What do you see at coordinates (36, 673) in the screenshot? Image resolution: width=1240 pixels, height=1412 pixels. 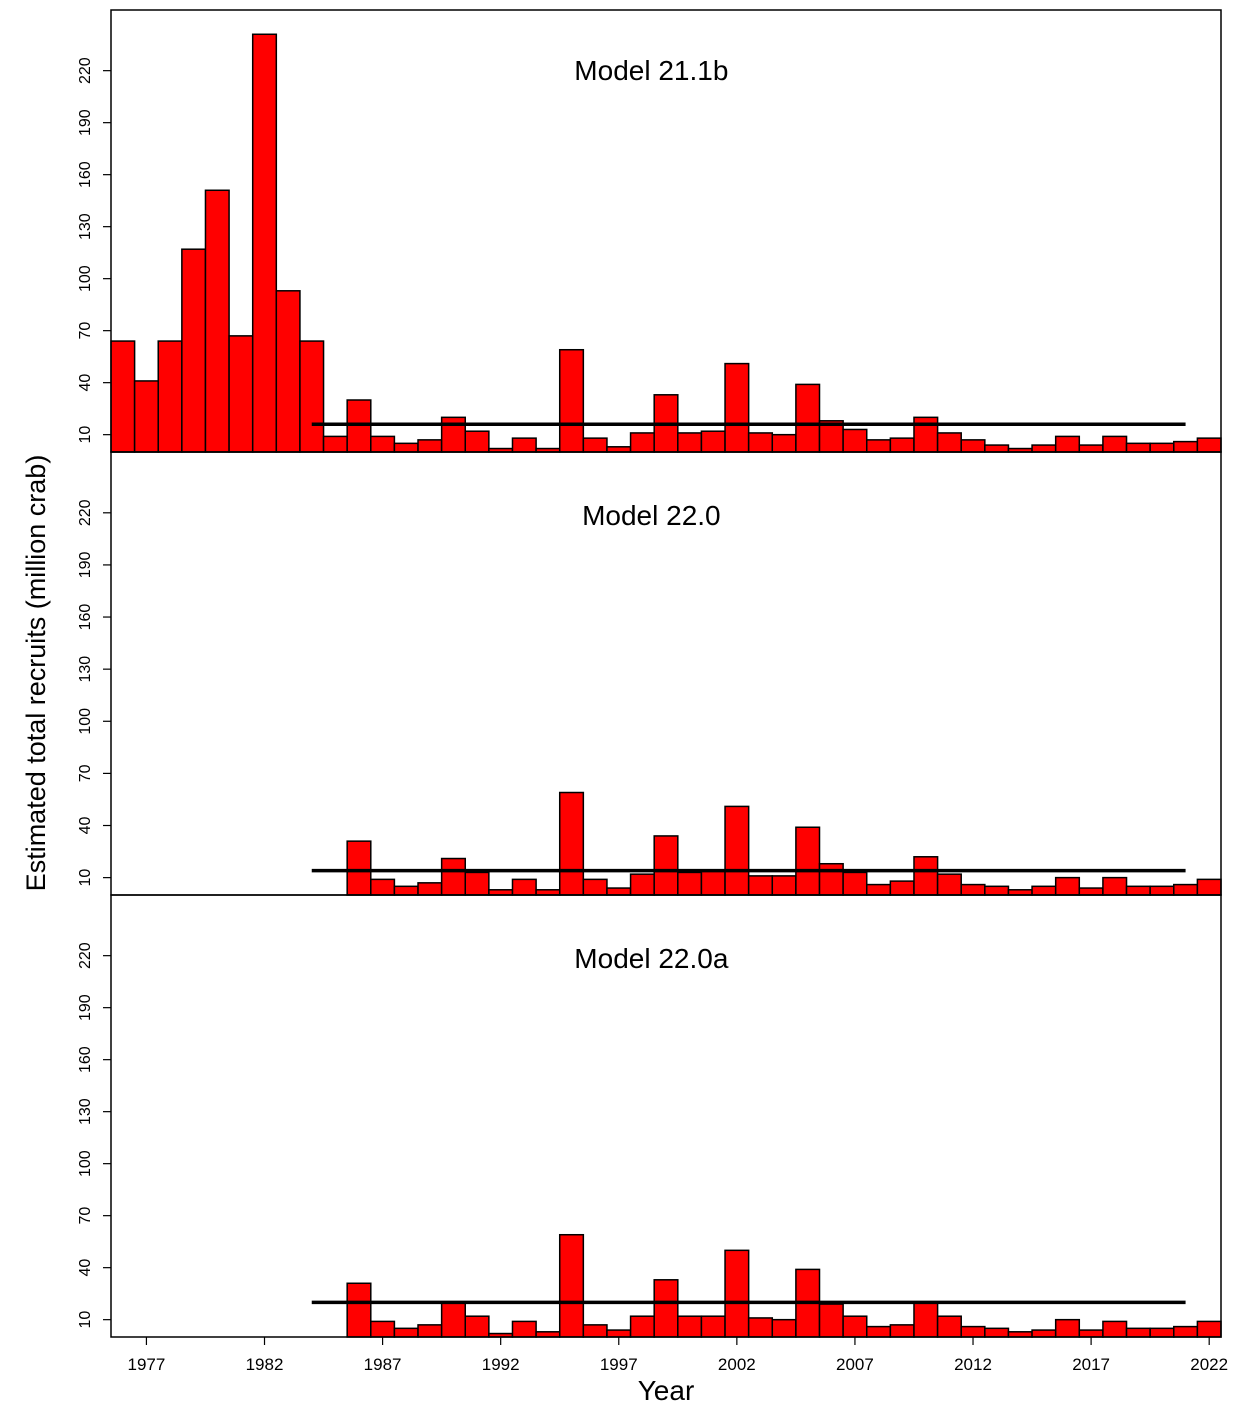 I see `y-axis-label: Estimated total recruits (million crab)` at bounding box center [36, 673].